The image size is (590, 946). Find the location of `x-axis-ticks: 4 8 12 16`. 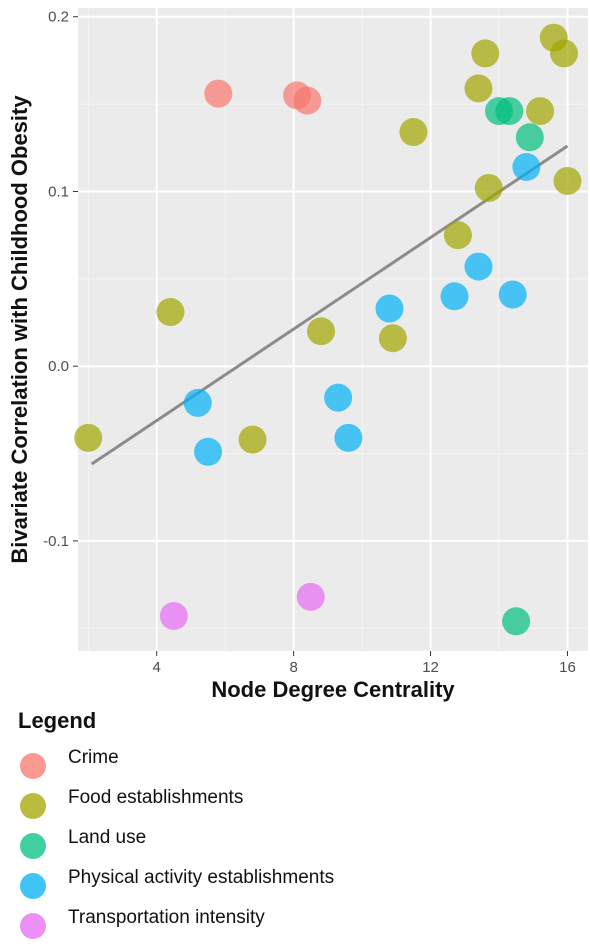

x-axis-ticks: 4 8 12 16 is located at coordinates (364, 663).